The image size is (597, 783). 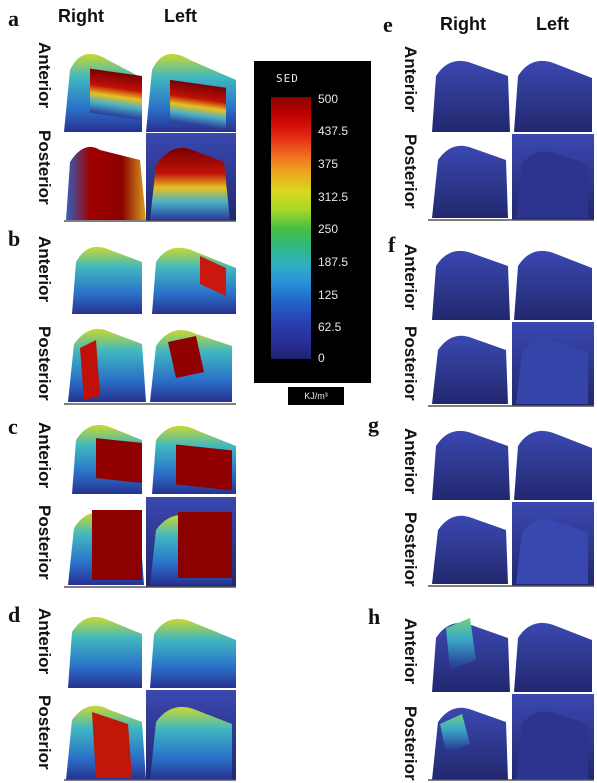 What do you see at coordinates (13, 18) in the screenshot?
I see `panel-letter-a: a` at bounding box center [13, 18].